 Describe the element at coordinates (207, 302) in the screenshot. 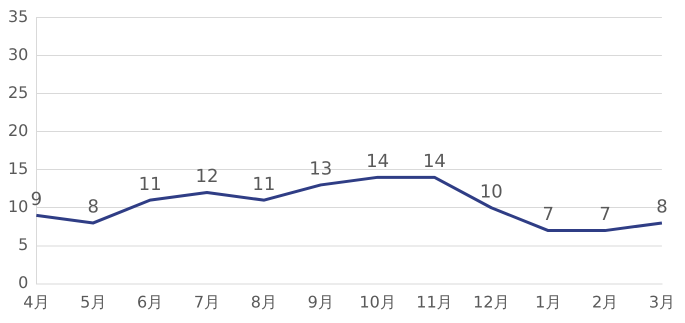

I see `x-tick-label: 7月` at that location.